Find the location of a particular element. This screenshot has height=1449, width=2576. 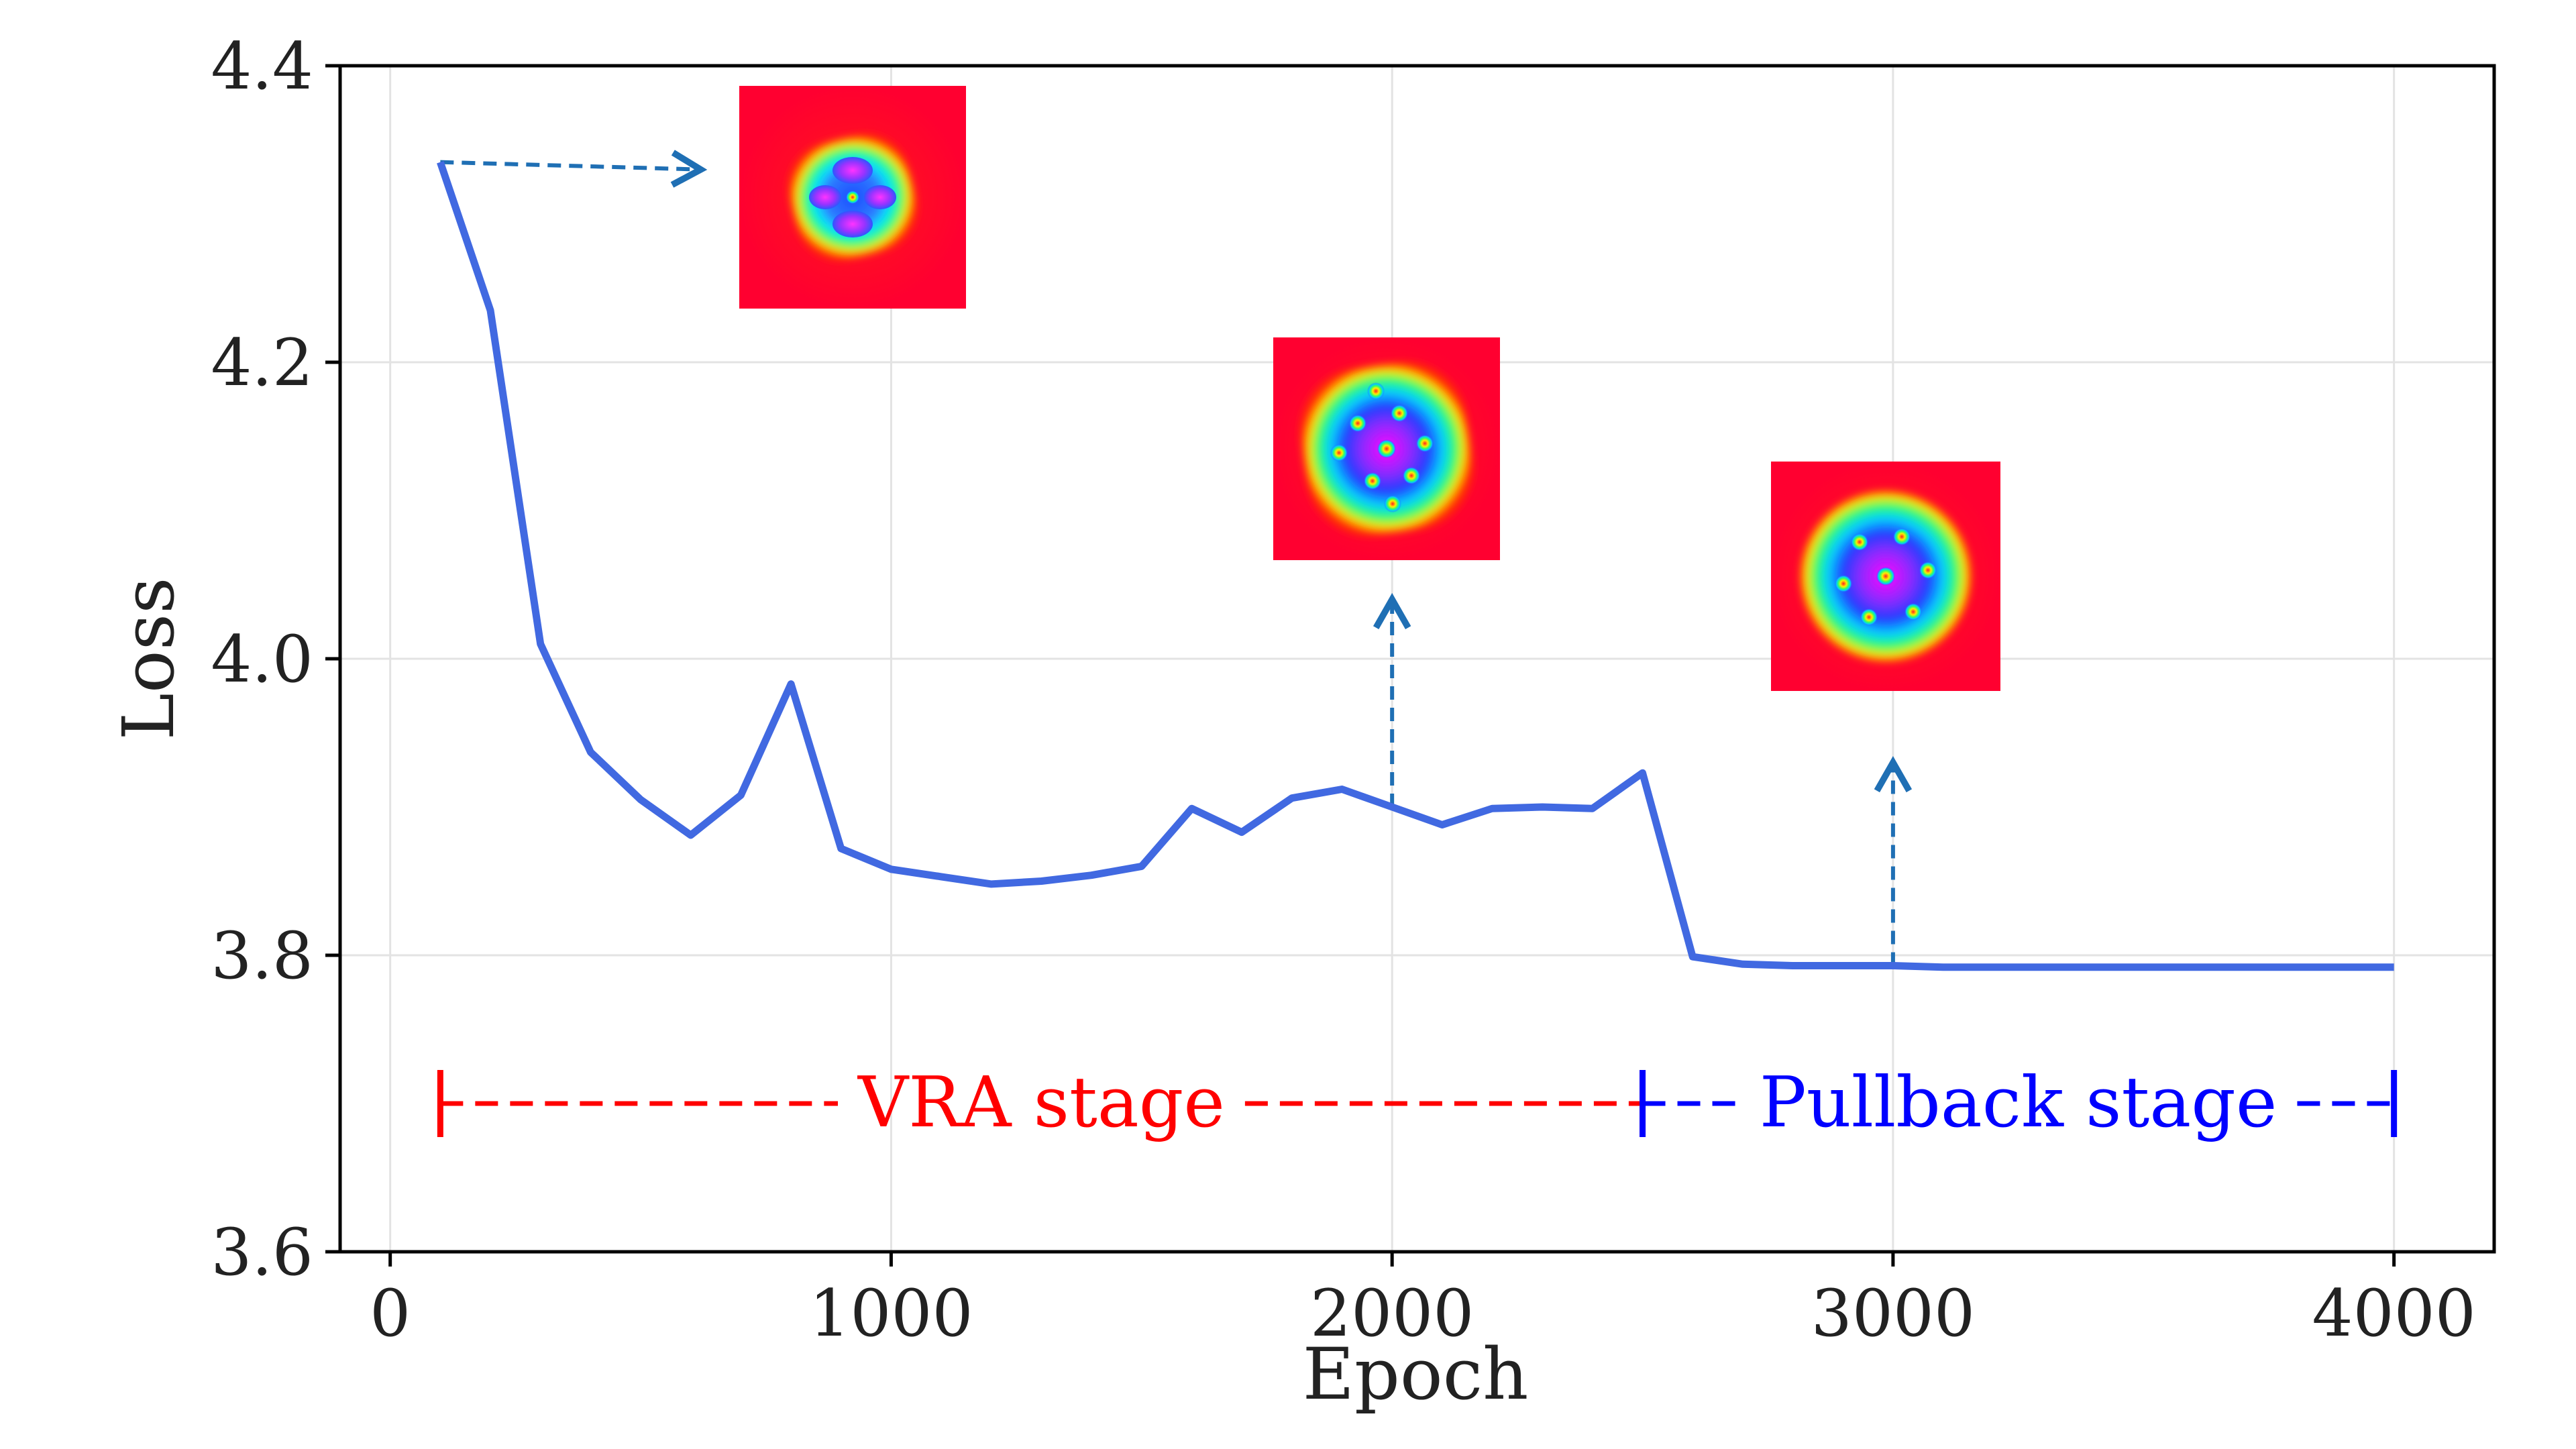

stage-label: Pullback stage is located at coordinates (2018, 1102).